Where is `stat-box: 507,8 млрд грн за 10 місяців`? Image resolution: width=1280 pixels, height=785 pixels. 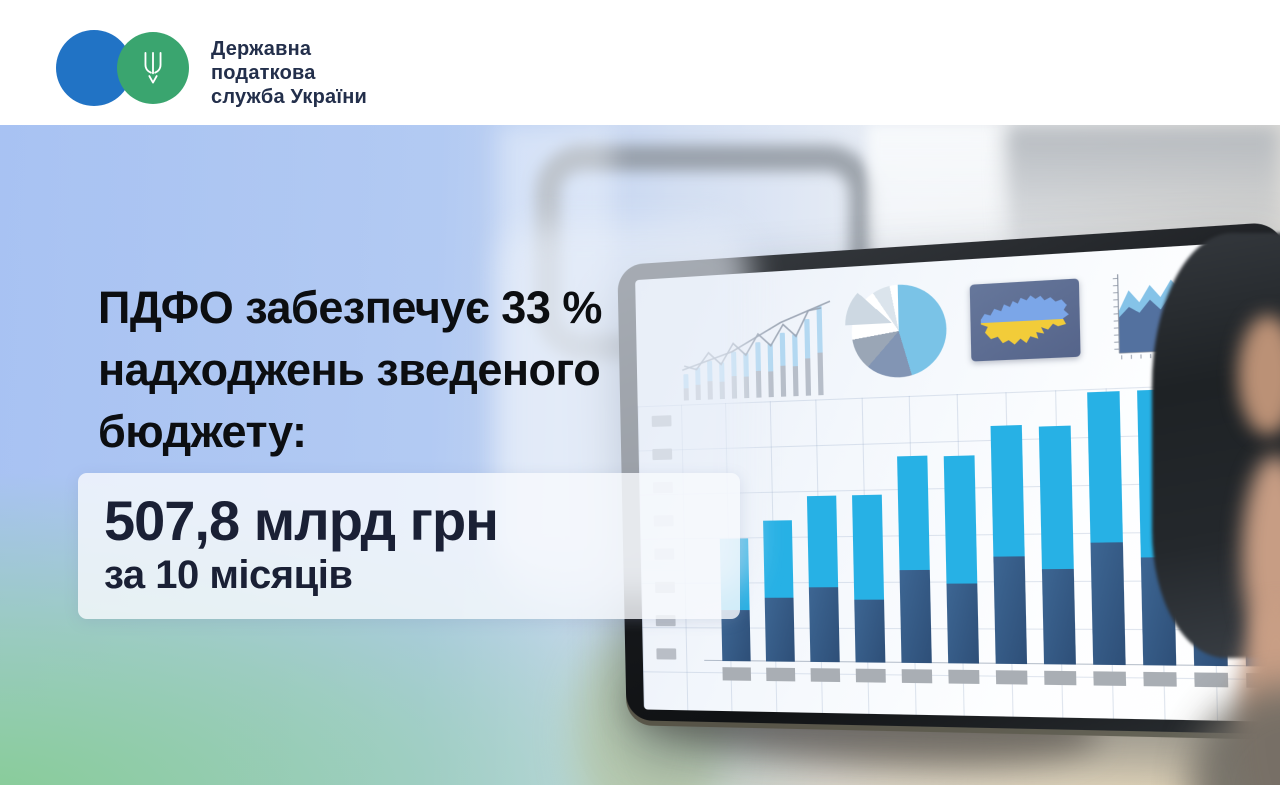
stat-box: 507,8 млрд грн за 10 місяців is located at coordinates (409, 546).